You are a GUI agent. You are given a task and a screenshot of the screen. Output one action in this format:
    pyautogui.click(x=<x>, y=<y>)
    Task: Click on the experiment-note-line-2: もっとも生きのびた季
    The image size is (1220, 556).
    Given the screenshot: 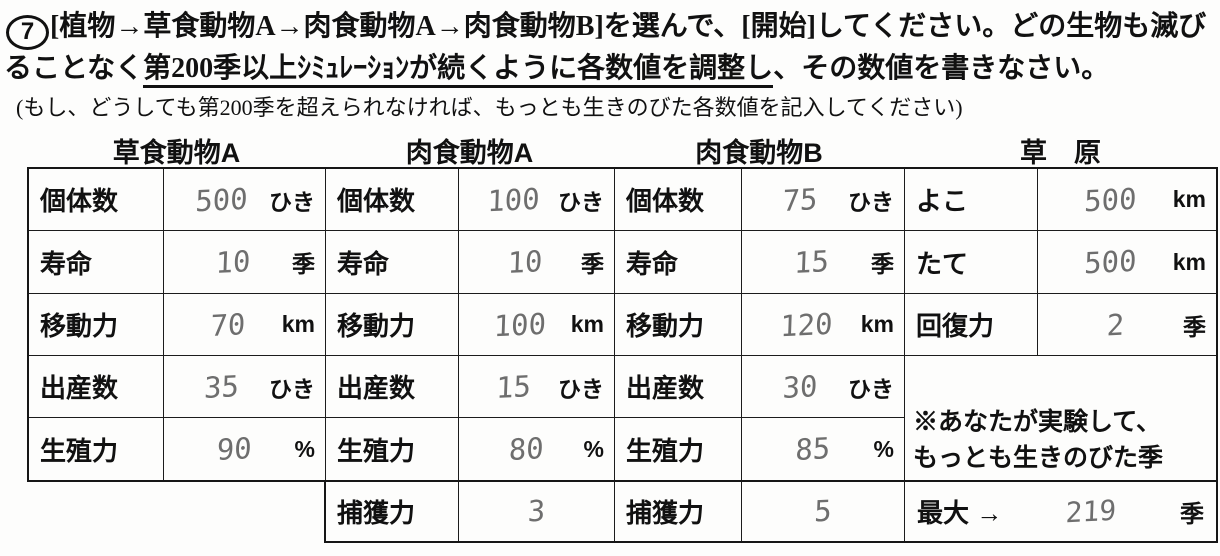 What is the action you would take?
    pyautogui.click(x=1038, y=457)
    